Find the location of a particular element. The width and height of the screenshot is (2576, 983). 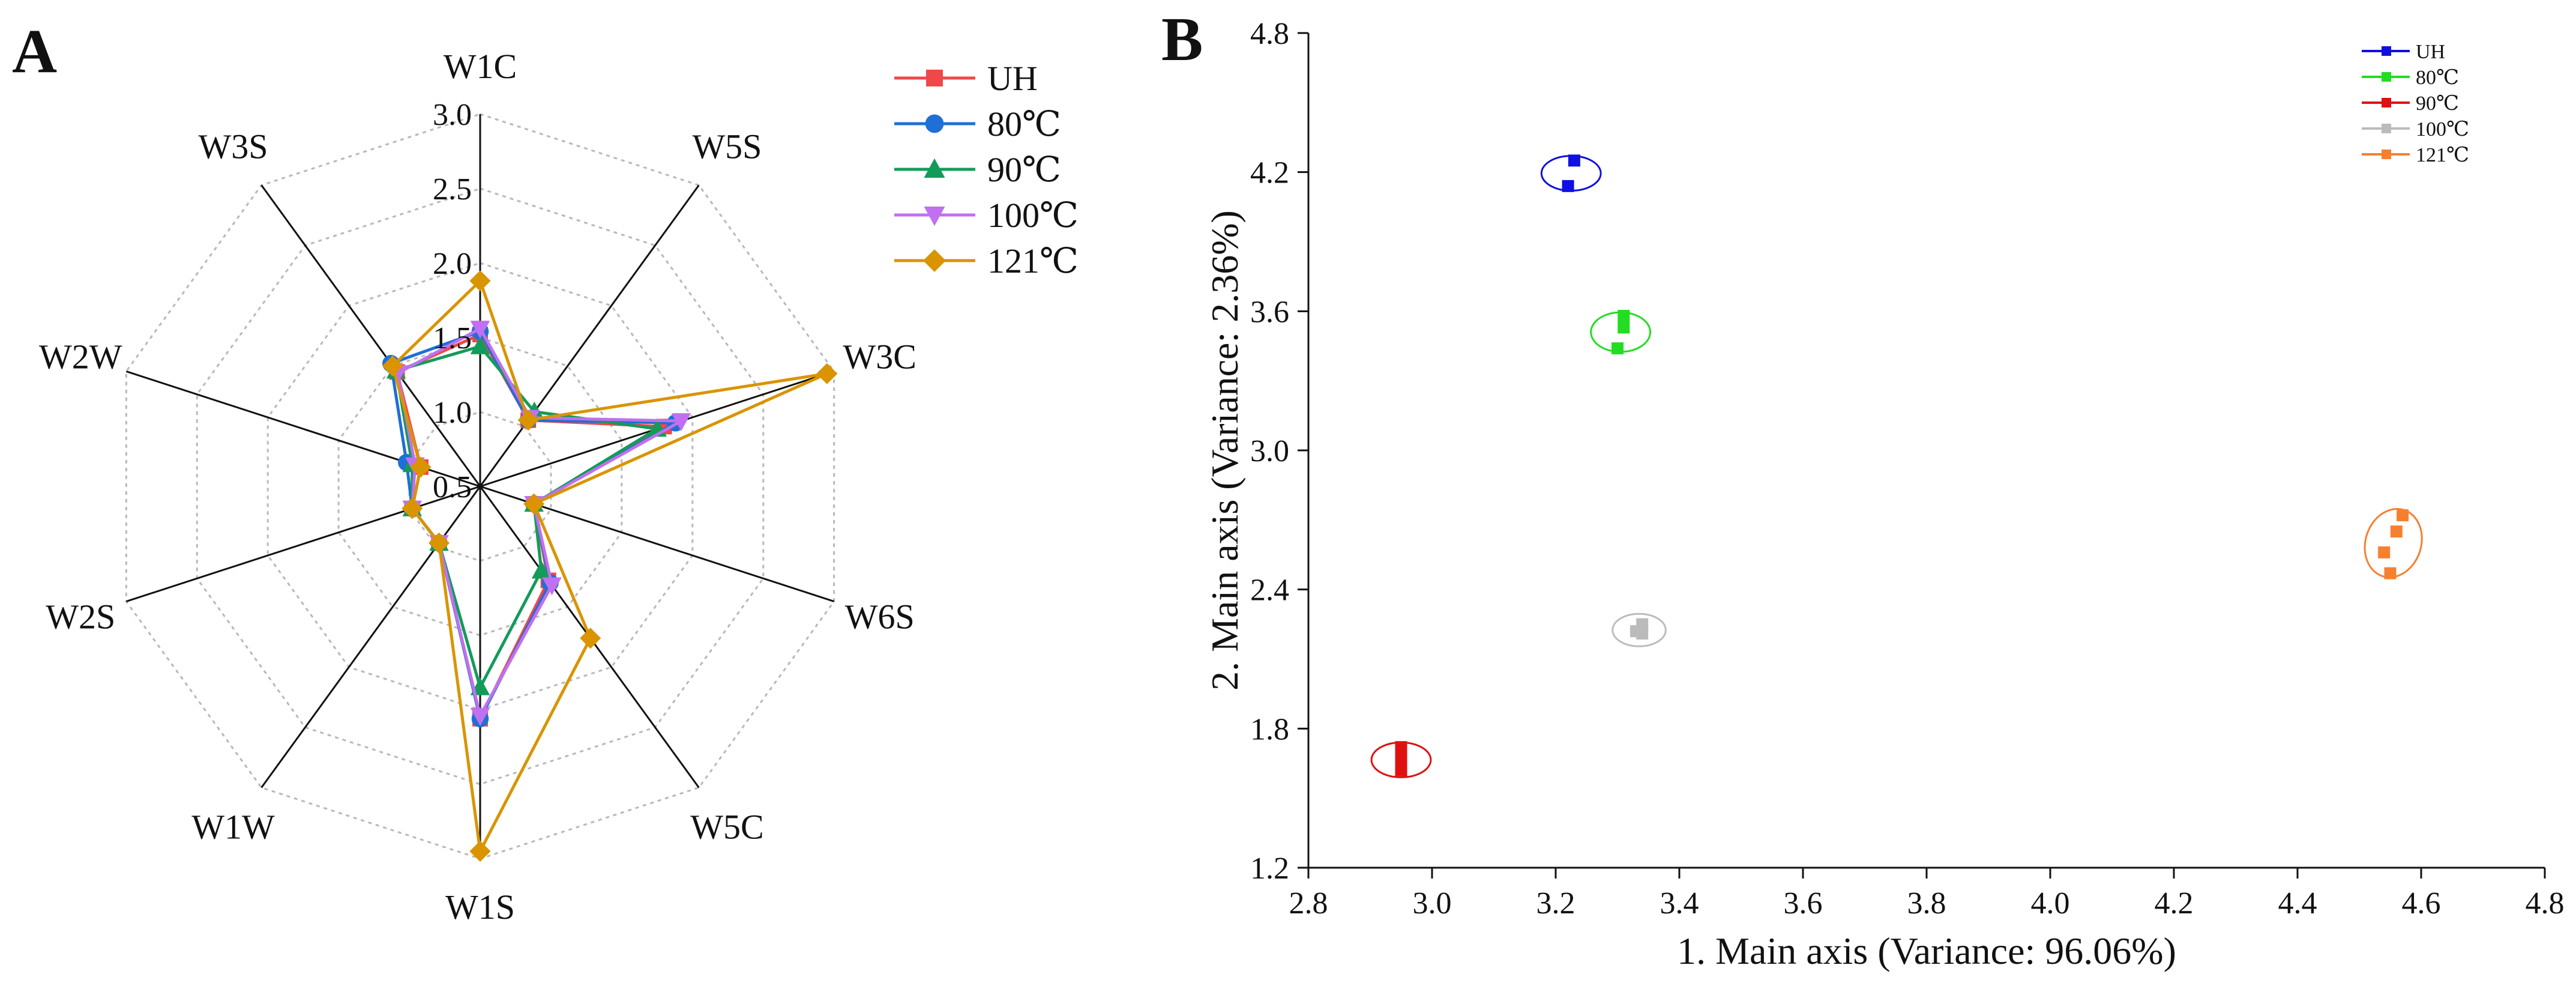

scatter-point-uh is located at coordinates (1568, 186).